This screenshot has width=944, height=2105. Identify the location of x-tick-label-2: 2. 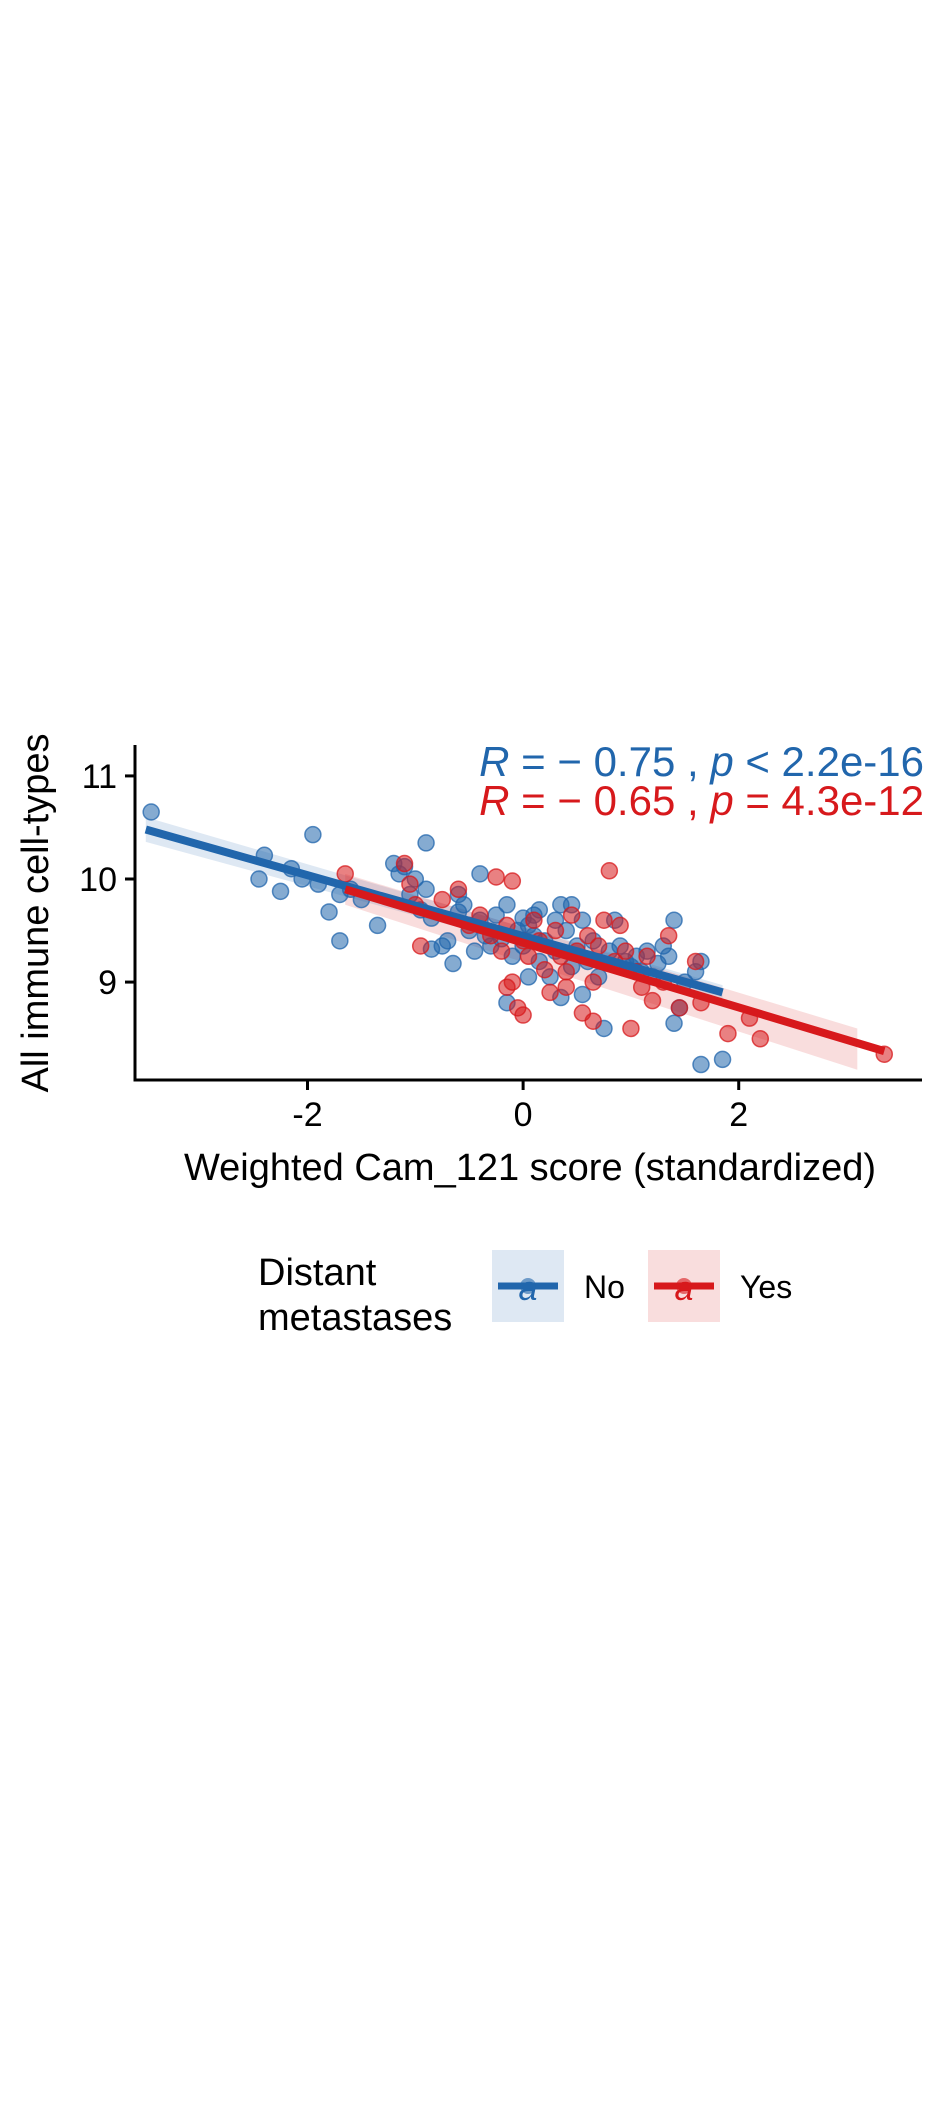
(738, 1115).